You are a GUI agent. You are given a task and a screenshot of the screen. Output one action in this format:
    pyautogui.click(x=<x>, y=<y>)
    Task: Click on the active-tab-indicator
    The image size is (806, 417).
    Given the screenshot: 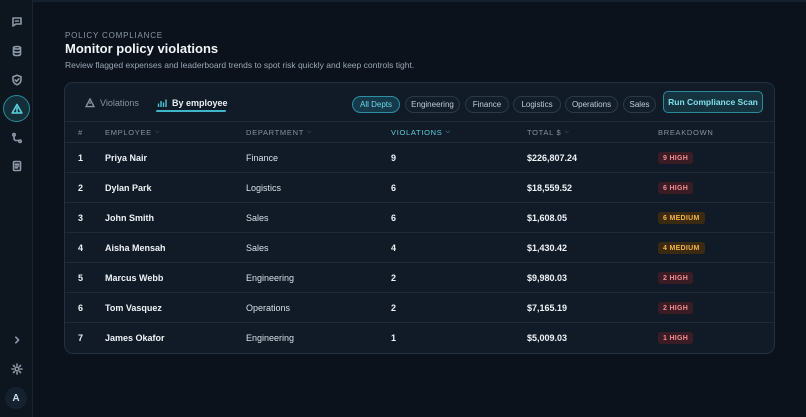 What is the action you would take?
    pyautogui.click(x=191, y=111)
    